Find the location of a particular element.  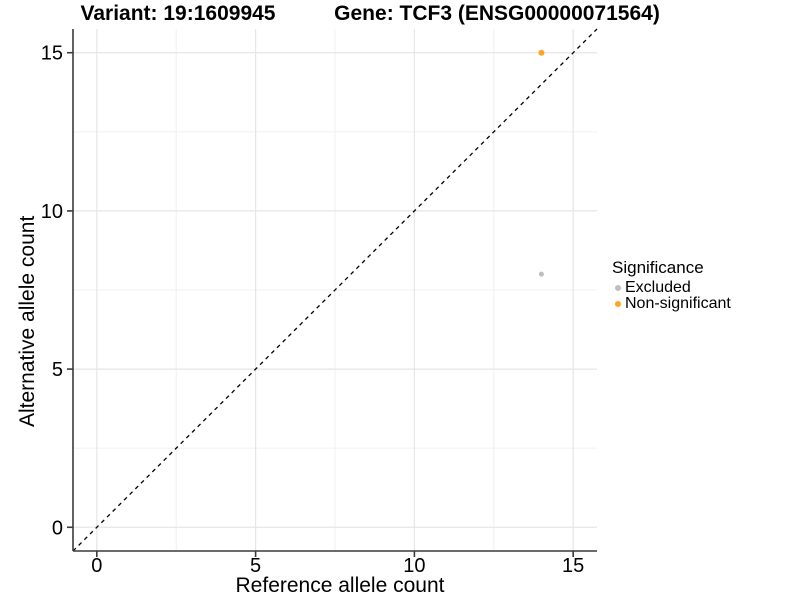

x-tick-label: 10 is located at coordinates (414, 566).